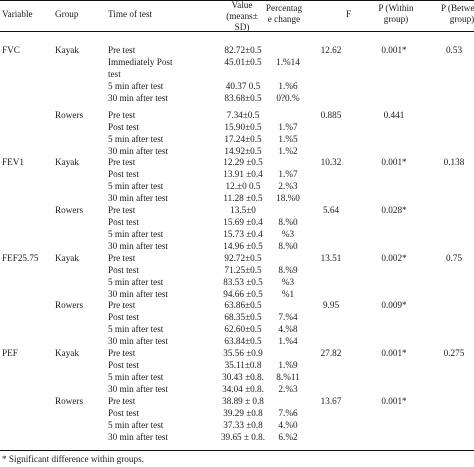 Image resolution: width=474 pixels, height=467 pixels. What do you see at coordinates (243, 98) in the screenshot?
I see `value-cell: 83.68±0.5` at bounding box center [243, 98].